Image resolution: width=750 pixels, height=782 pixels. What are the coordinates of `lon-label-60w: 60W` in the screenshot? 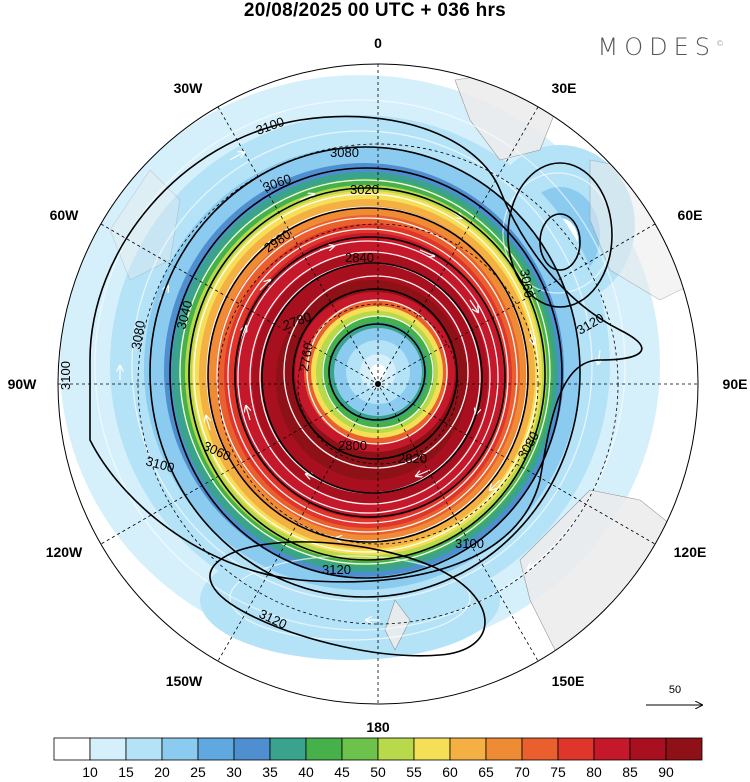 It's located at (65, 215).